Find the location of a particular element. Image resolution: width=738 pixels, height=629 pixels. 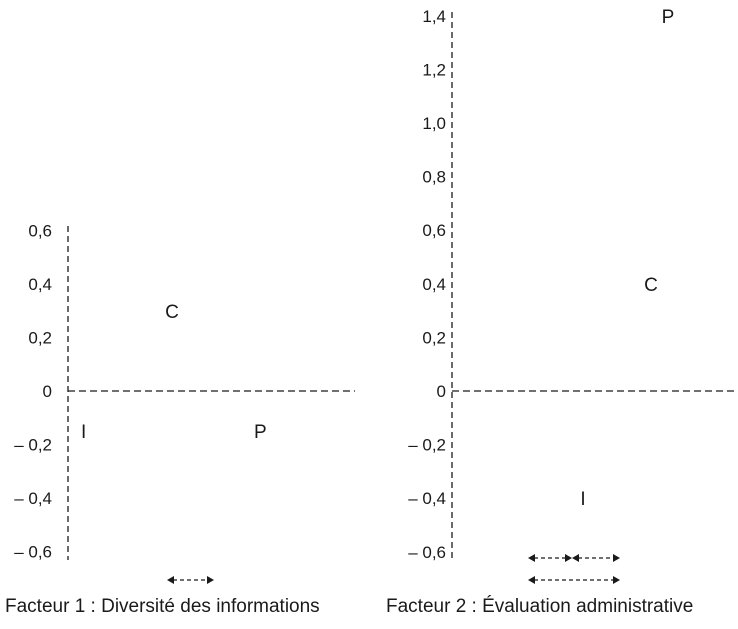

y-tick-label: 1,2 is located at coordinates (434, 69).